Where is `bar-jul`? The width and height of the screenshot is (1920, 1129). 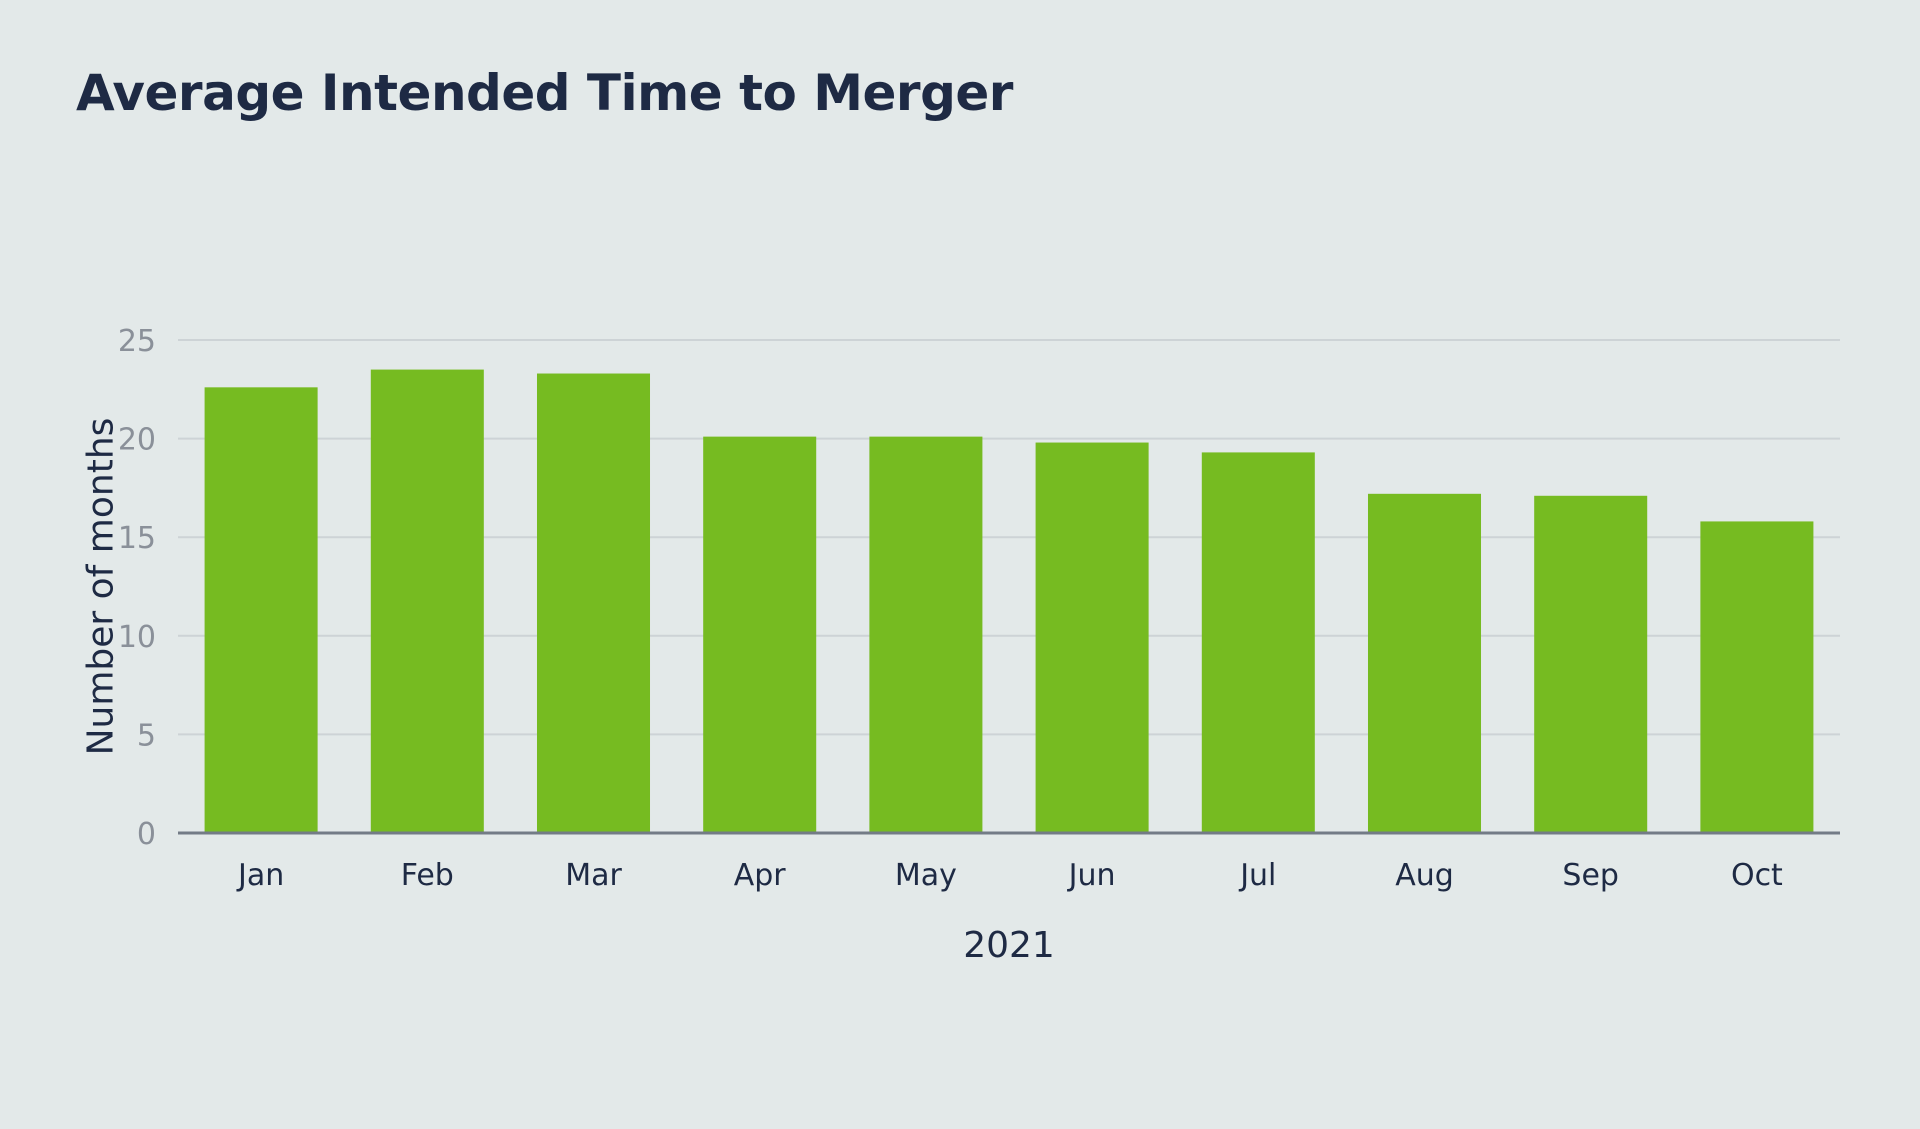 bar-jul is located at coordinates (1258, 642).